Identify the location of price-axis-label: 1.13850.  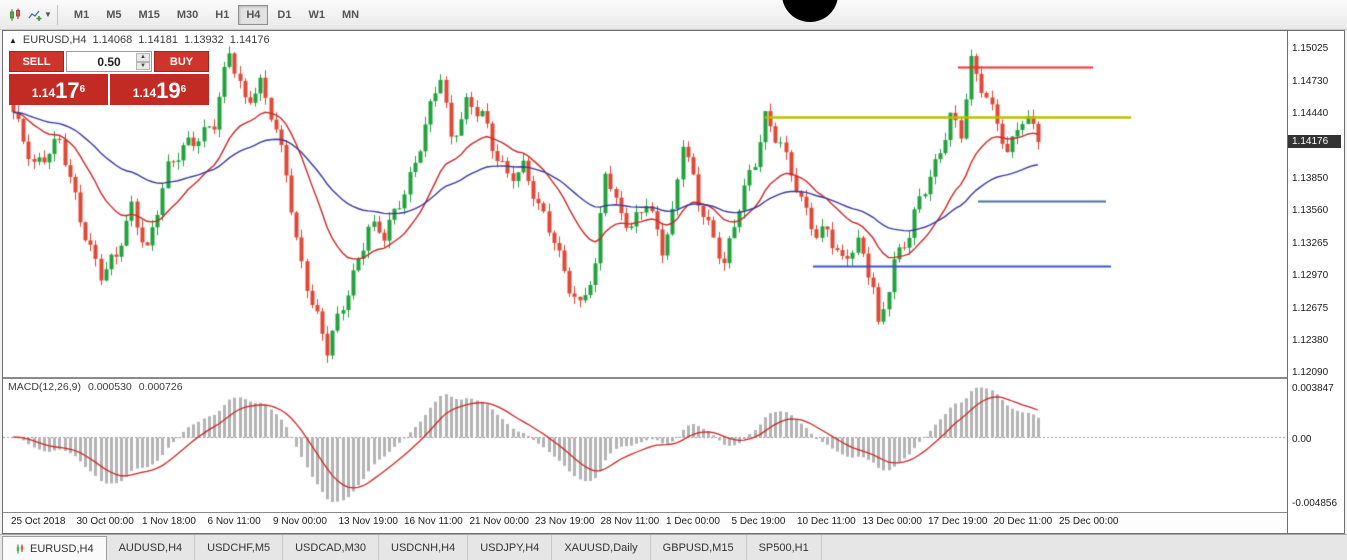
(1310, 178).